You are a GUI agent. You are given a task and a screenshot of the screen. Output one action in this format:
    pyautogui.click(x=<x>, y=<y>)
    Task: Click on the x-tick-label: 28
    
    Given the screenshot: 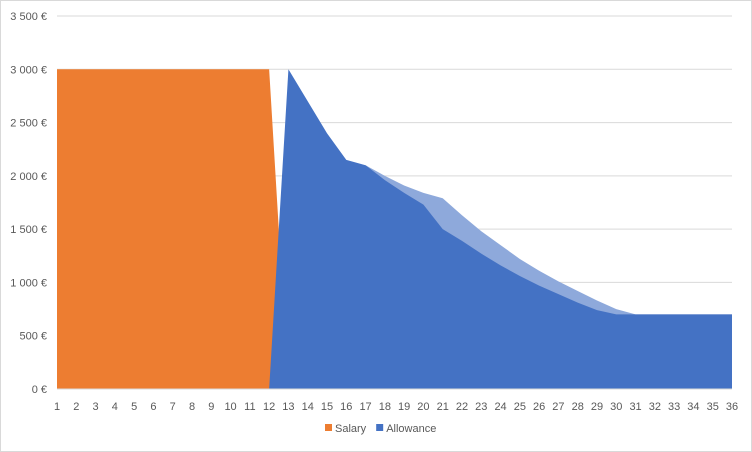 What is the action you would take?
    pyautogui.click(x=578, y=407)
    